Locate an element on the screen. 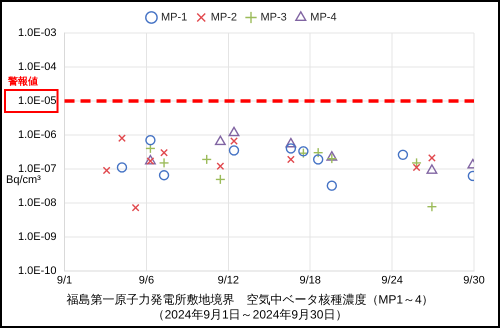 The image size is (500, 328). y-tick-label: 1.0E-09 is located at coordinates (37, 236).